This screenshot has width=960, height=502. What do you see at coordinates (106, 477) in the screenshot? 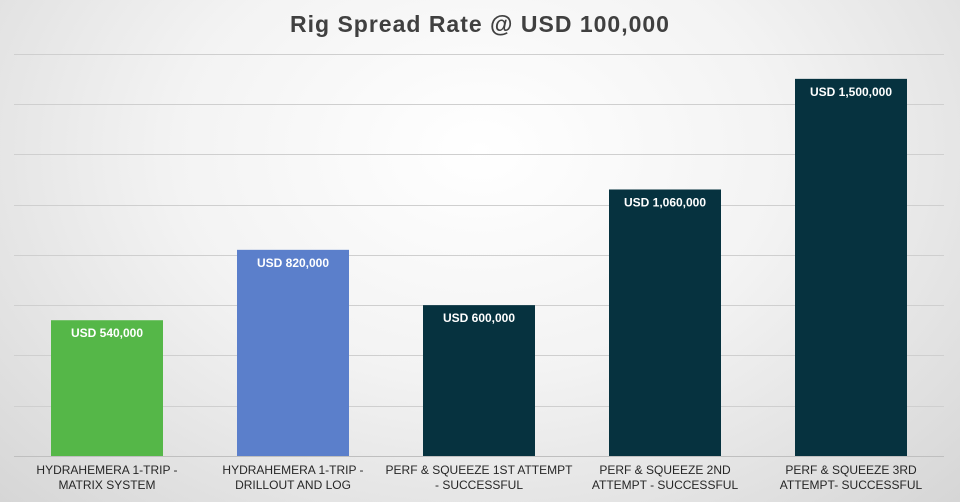
I see `x-tick-label: HYDRAHEMERA 1-TRIP -MATRIX SYSTEM` at bounding box center [106, 477].